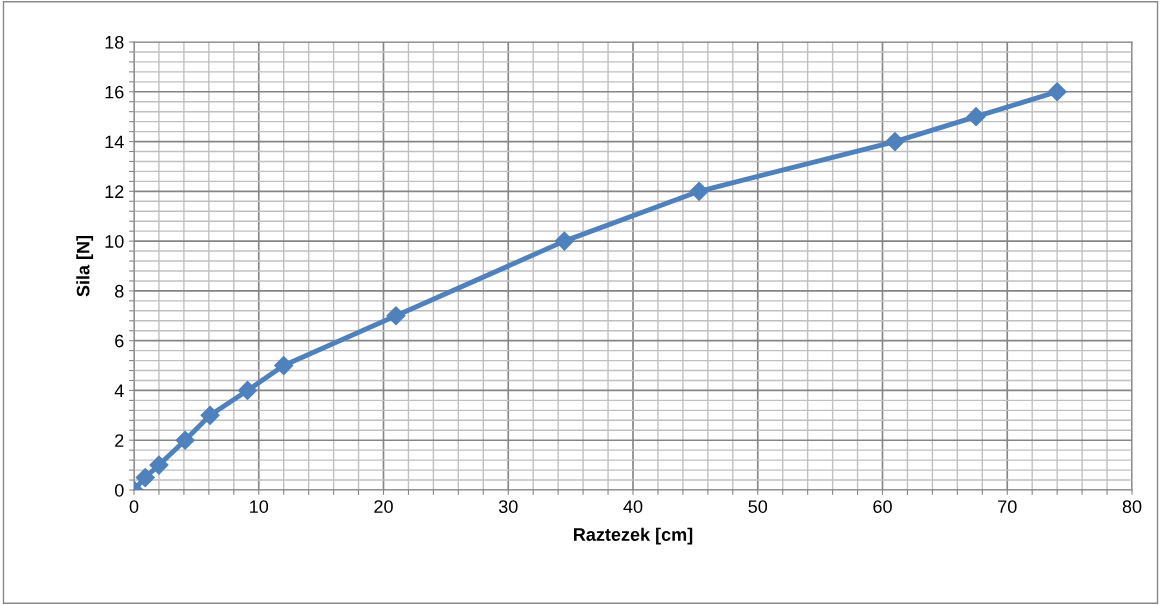 The width and height of the screenshot is (1161, 605). What do you see at coordinates (119, 291) in the screenshot?
I see `y-tick-label: 8` at bounding box center [119, 291].